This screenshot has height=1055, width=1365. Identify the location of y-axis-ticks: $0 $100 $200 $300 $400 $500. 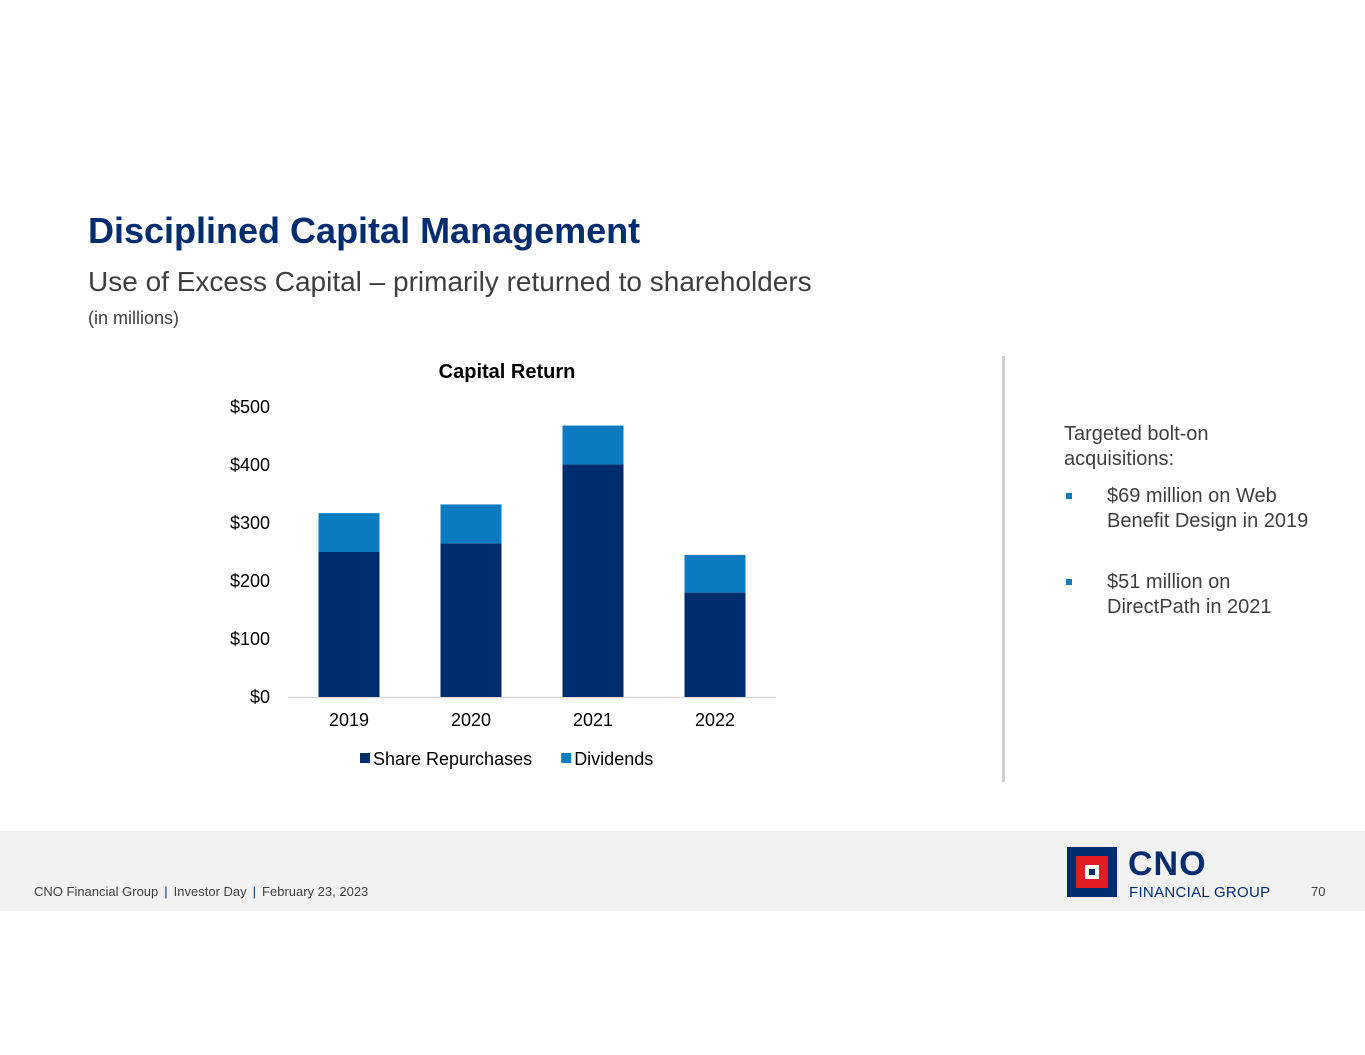
(250, 552).